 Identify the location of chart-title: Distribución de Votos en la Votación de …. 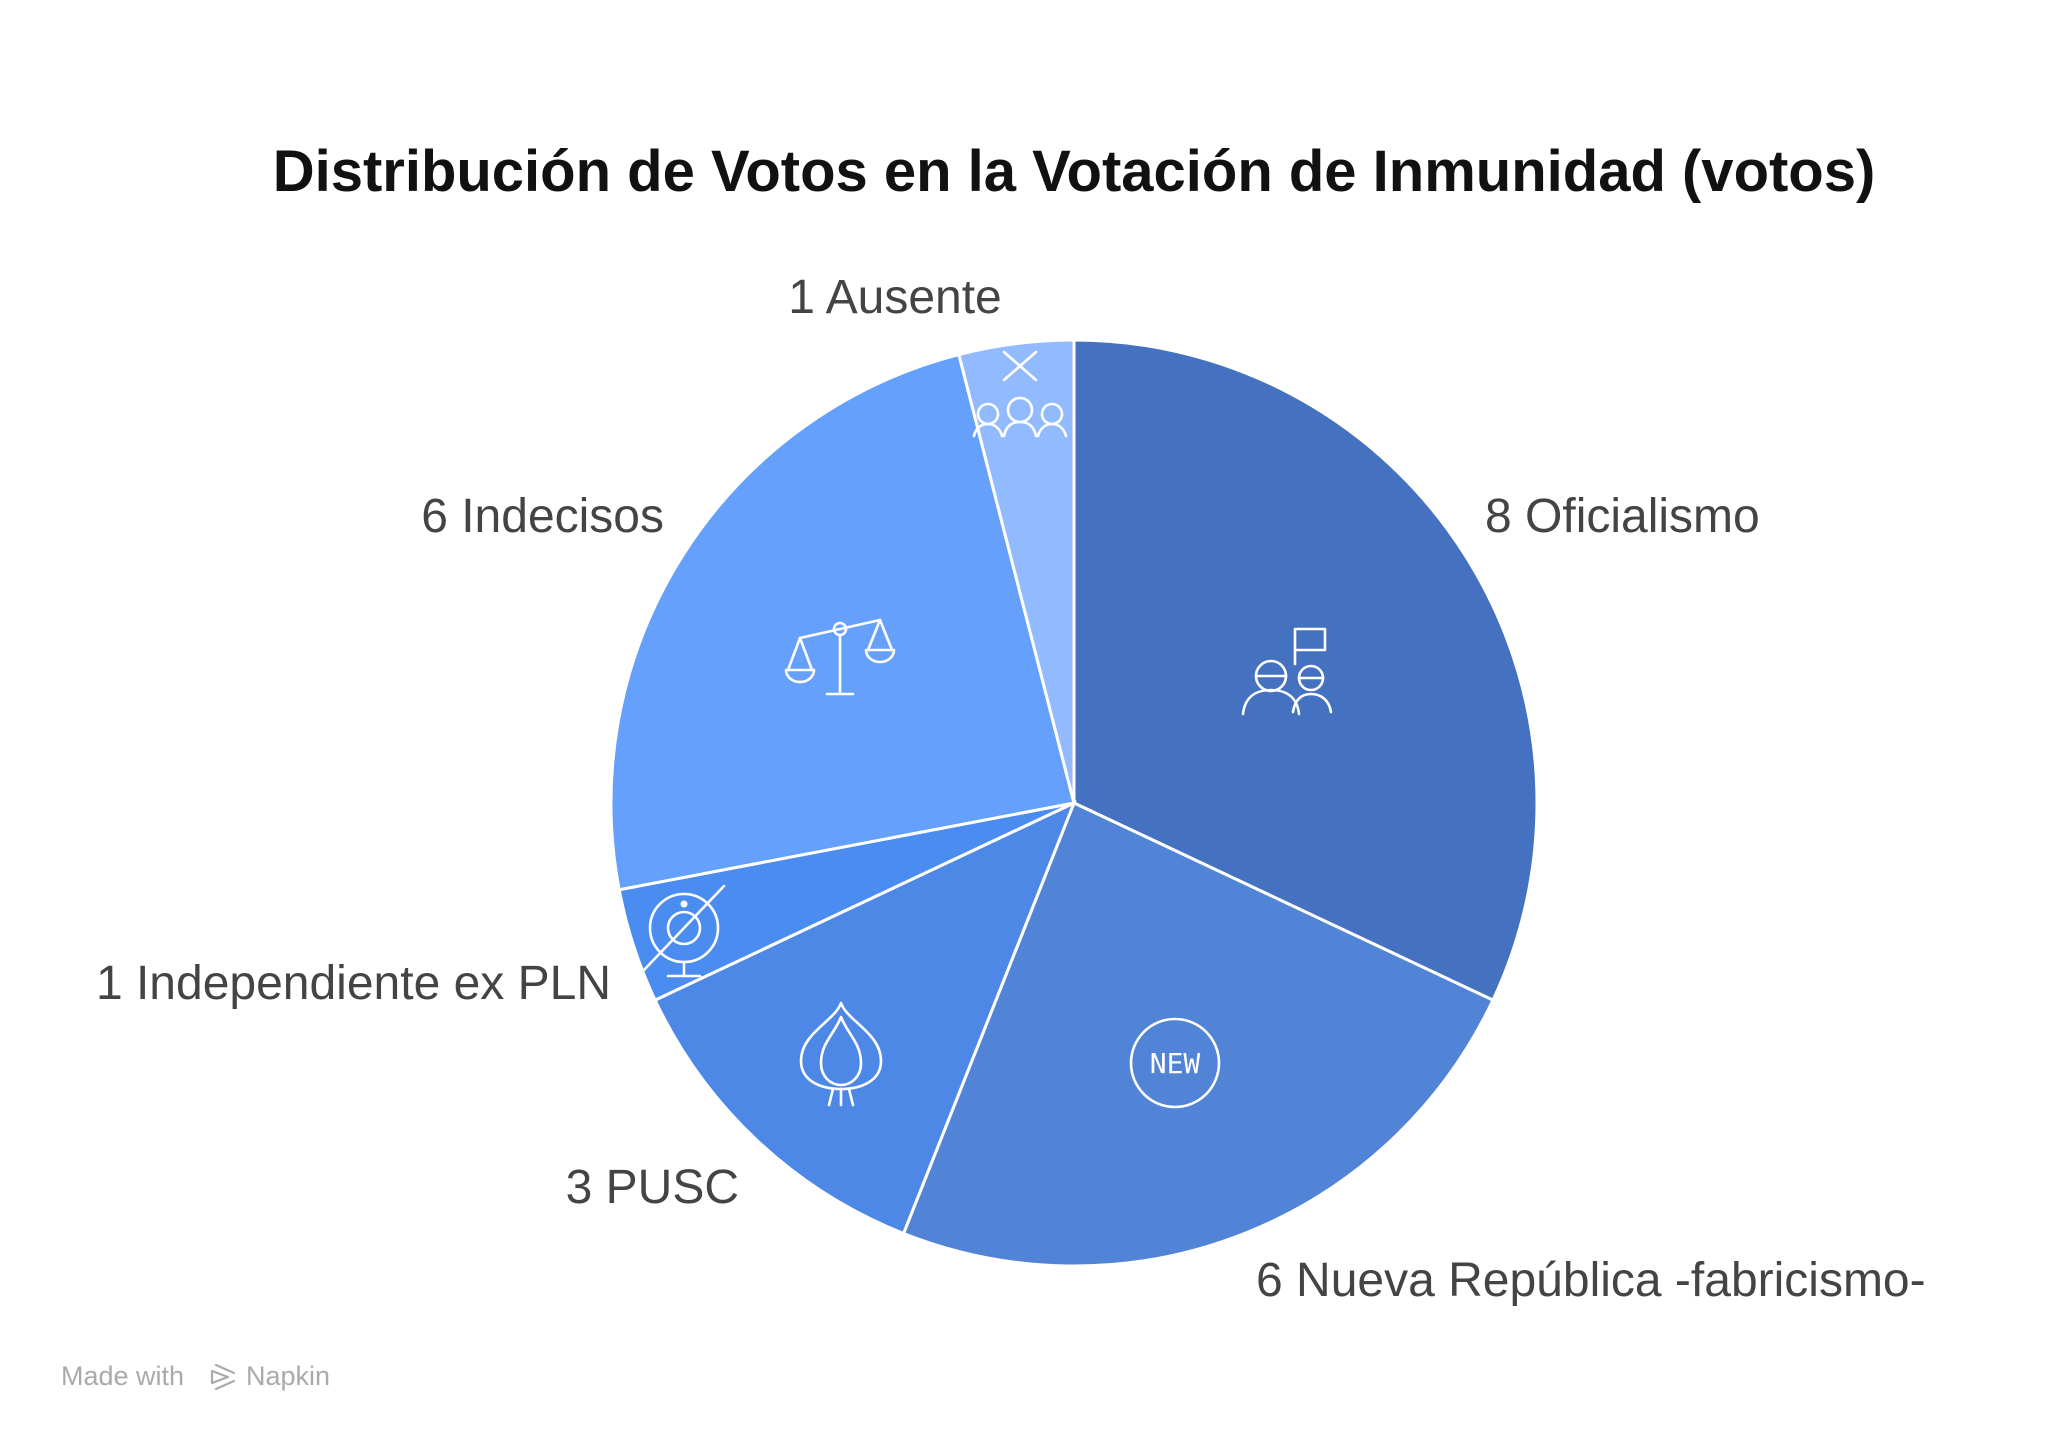
(1074, 171).